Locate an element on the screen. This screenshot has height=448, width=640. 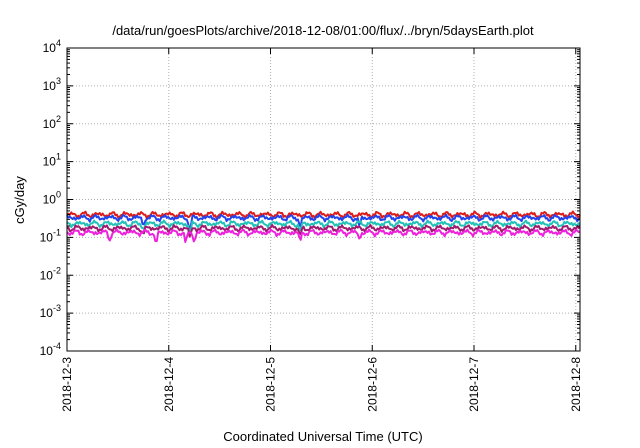
y-tick-label: 10² is located at coordinates (52, 122).